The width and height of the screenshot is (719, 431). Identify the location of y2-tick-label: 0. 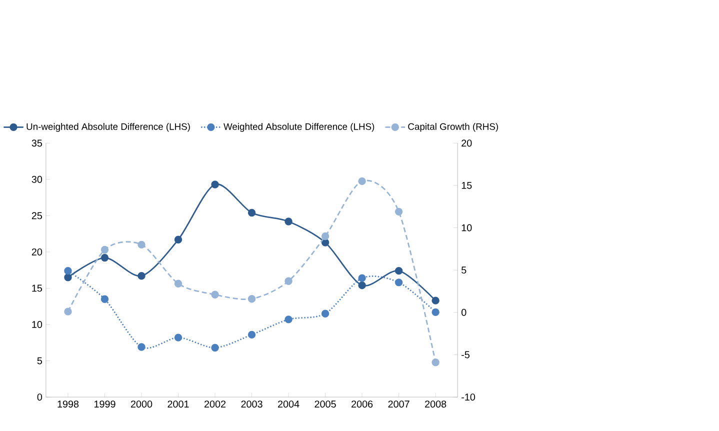
(464, 312).